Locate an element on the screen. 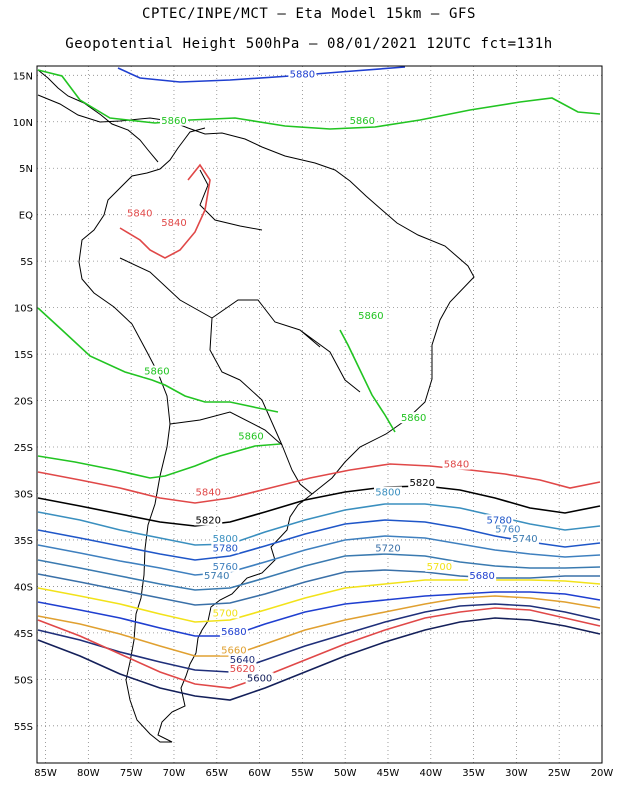 The width and height of the screenshot is (618, 800). central-america-outline is located at coordinates (98, 116).